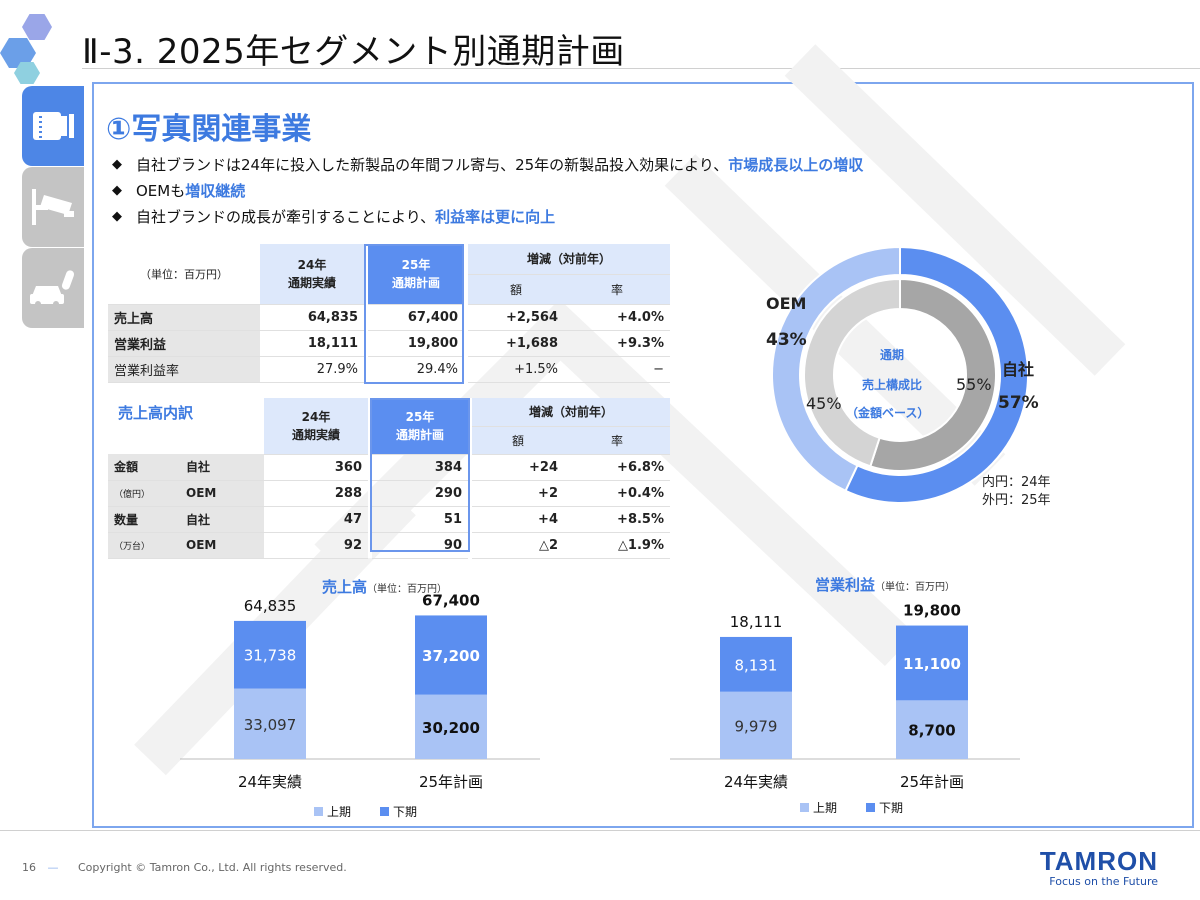 The width and height of the screenshot is (1200, 900). Describe the element at coordinates (756, 622) in the screenshot. I see `bar-total-label: 18,111` at that location.